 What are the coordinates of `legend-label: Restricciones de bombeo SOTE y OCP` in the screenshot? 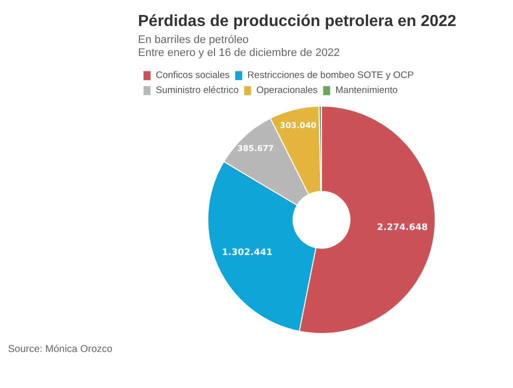 It's located at (330, 76).